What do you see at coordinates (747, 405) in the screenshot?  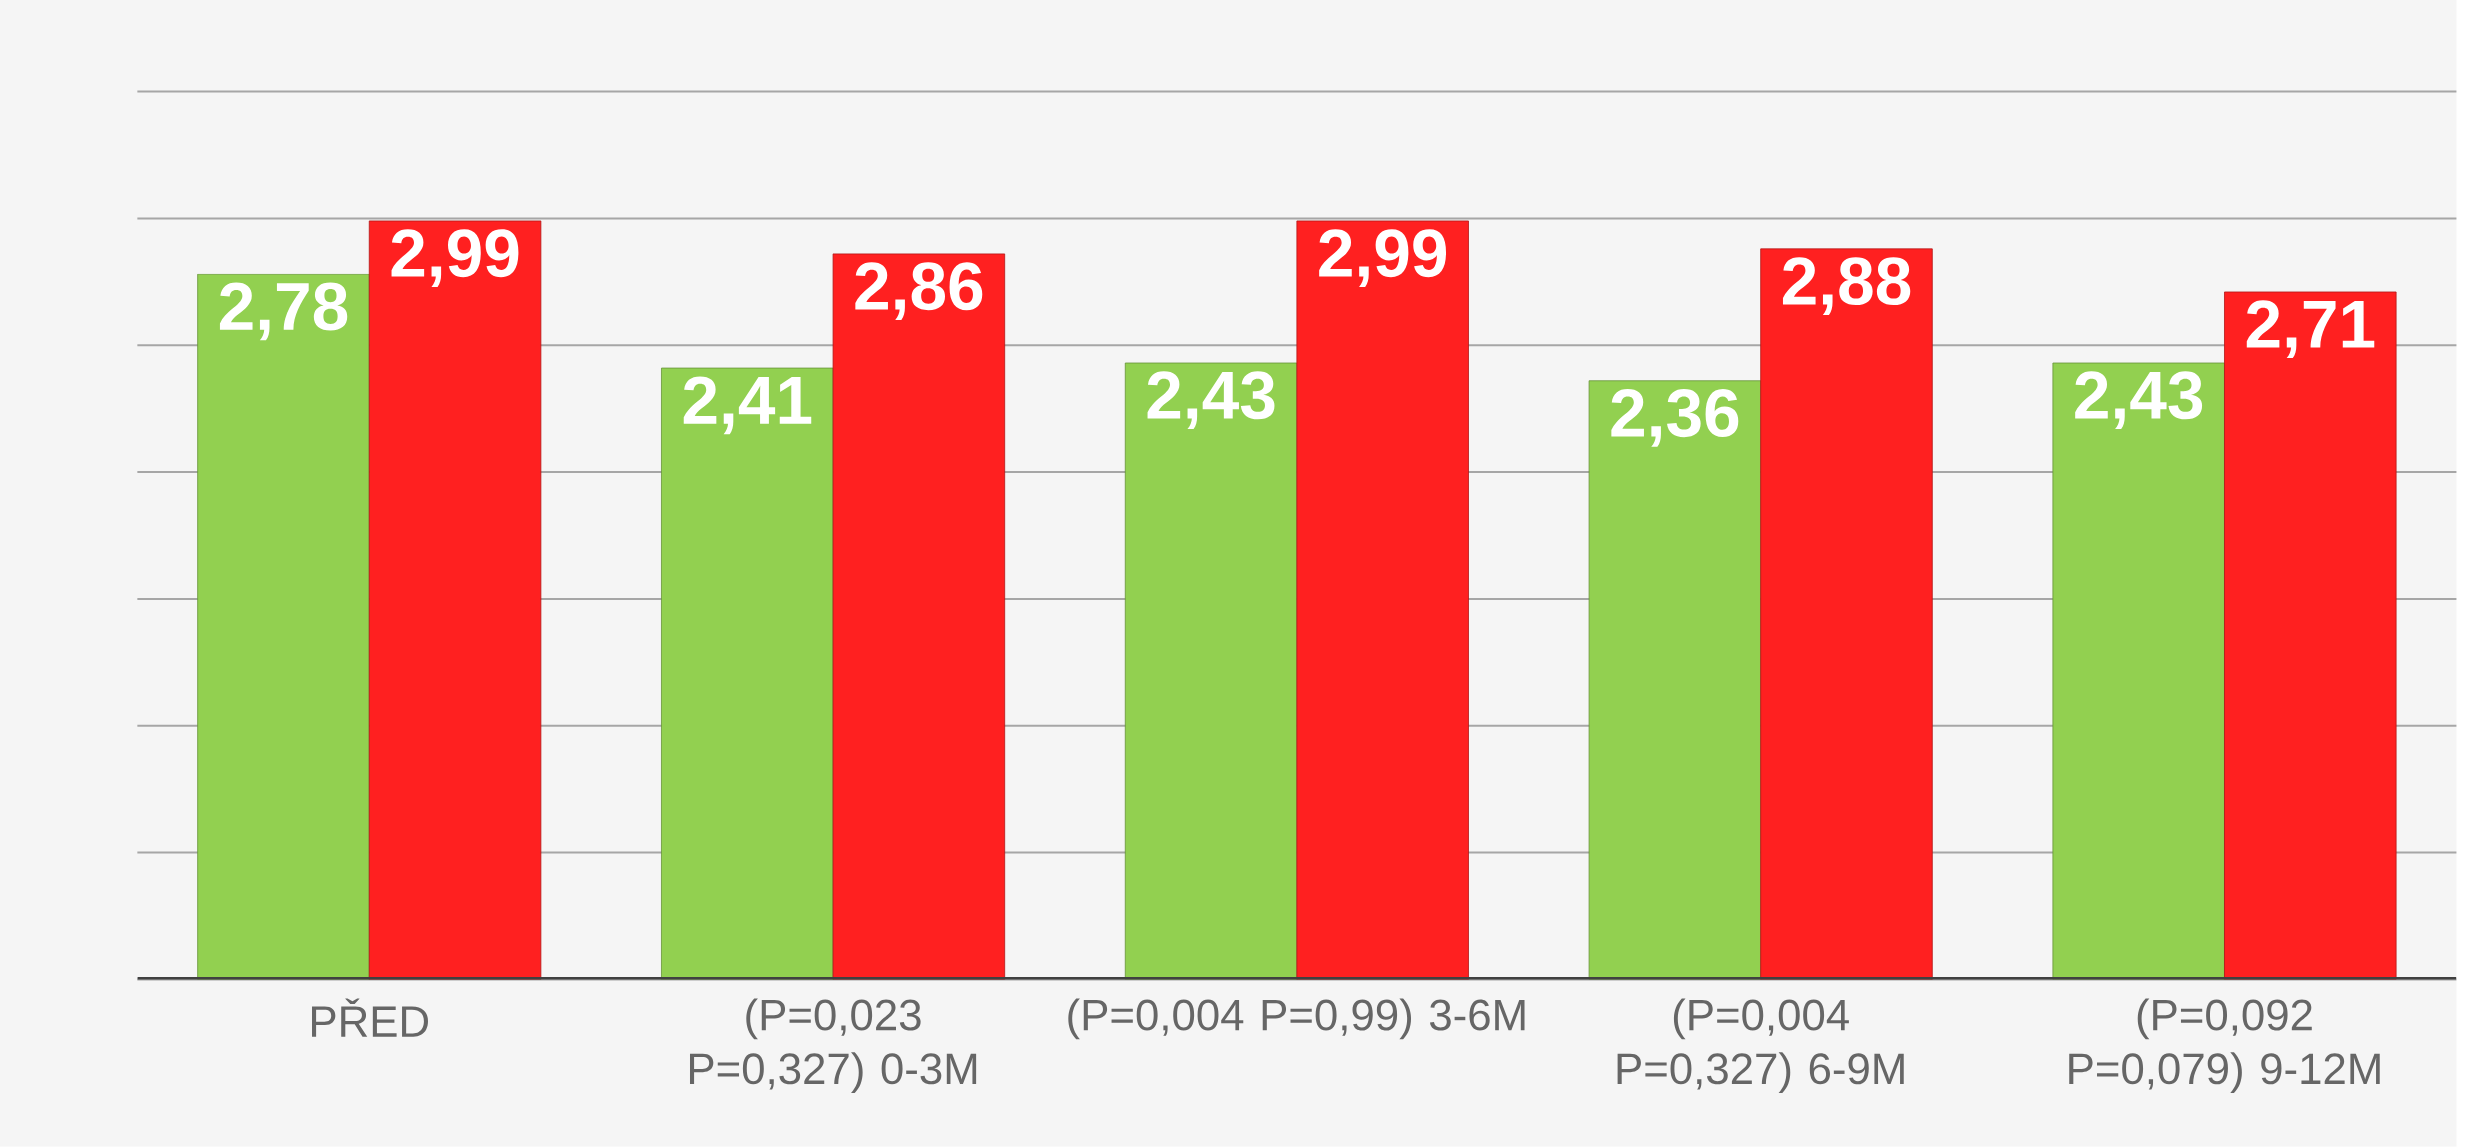 I see `data-label: 2,41` at bounding box center [747, 405].